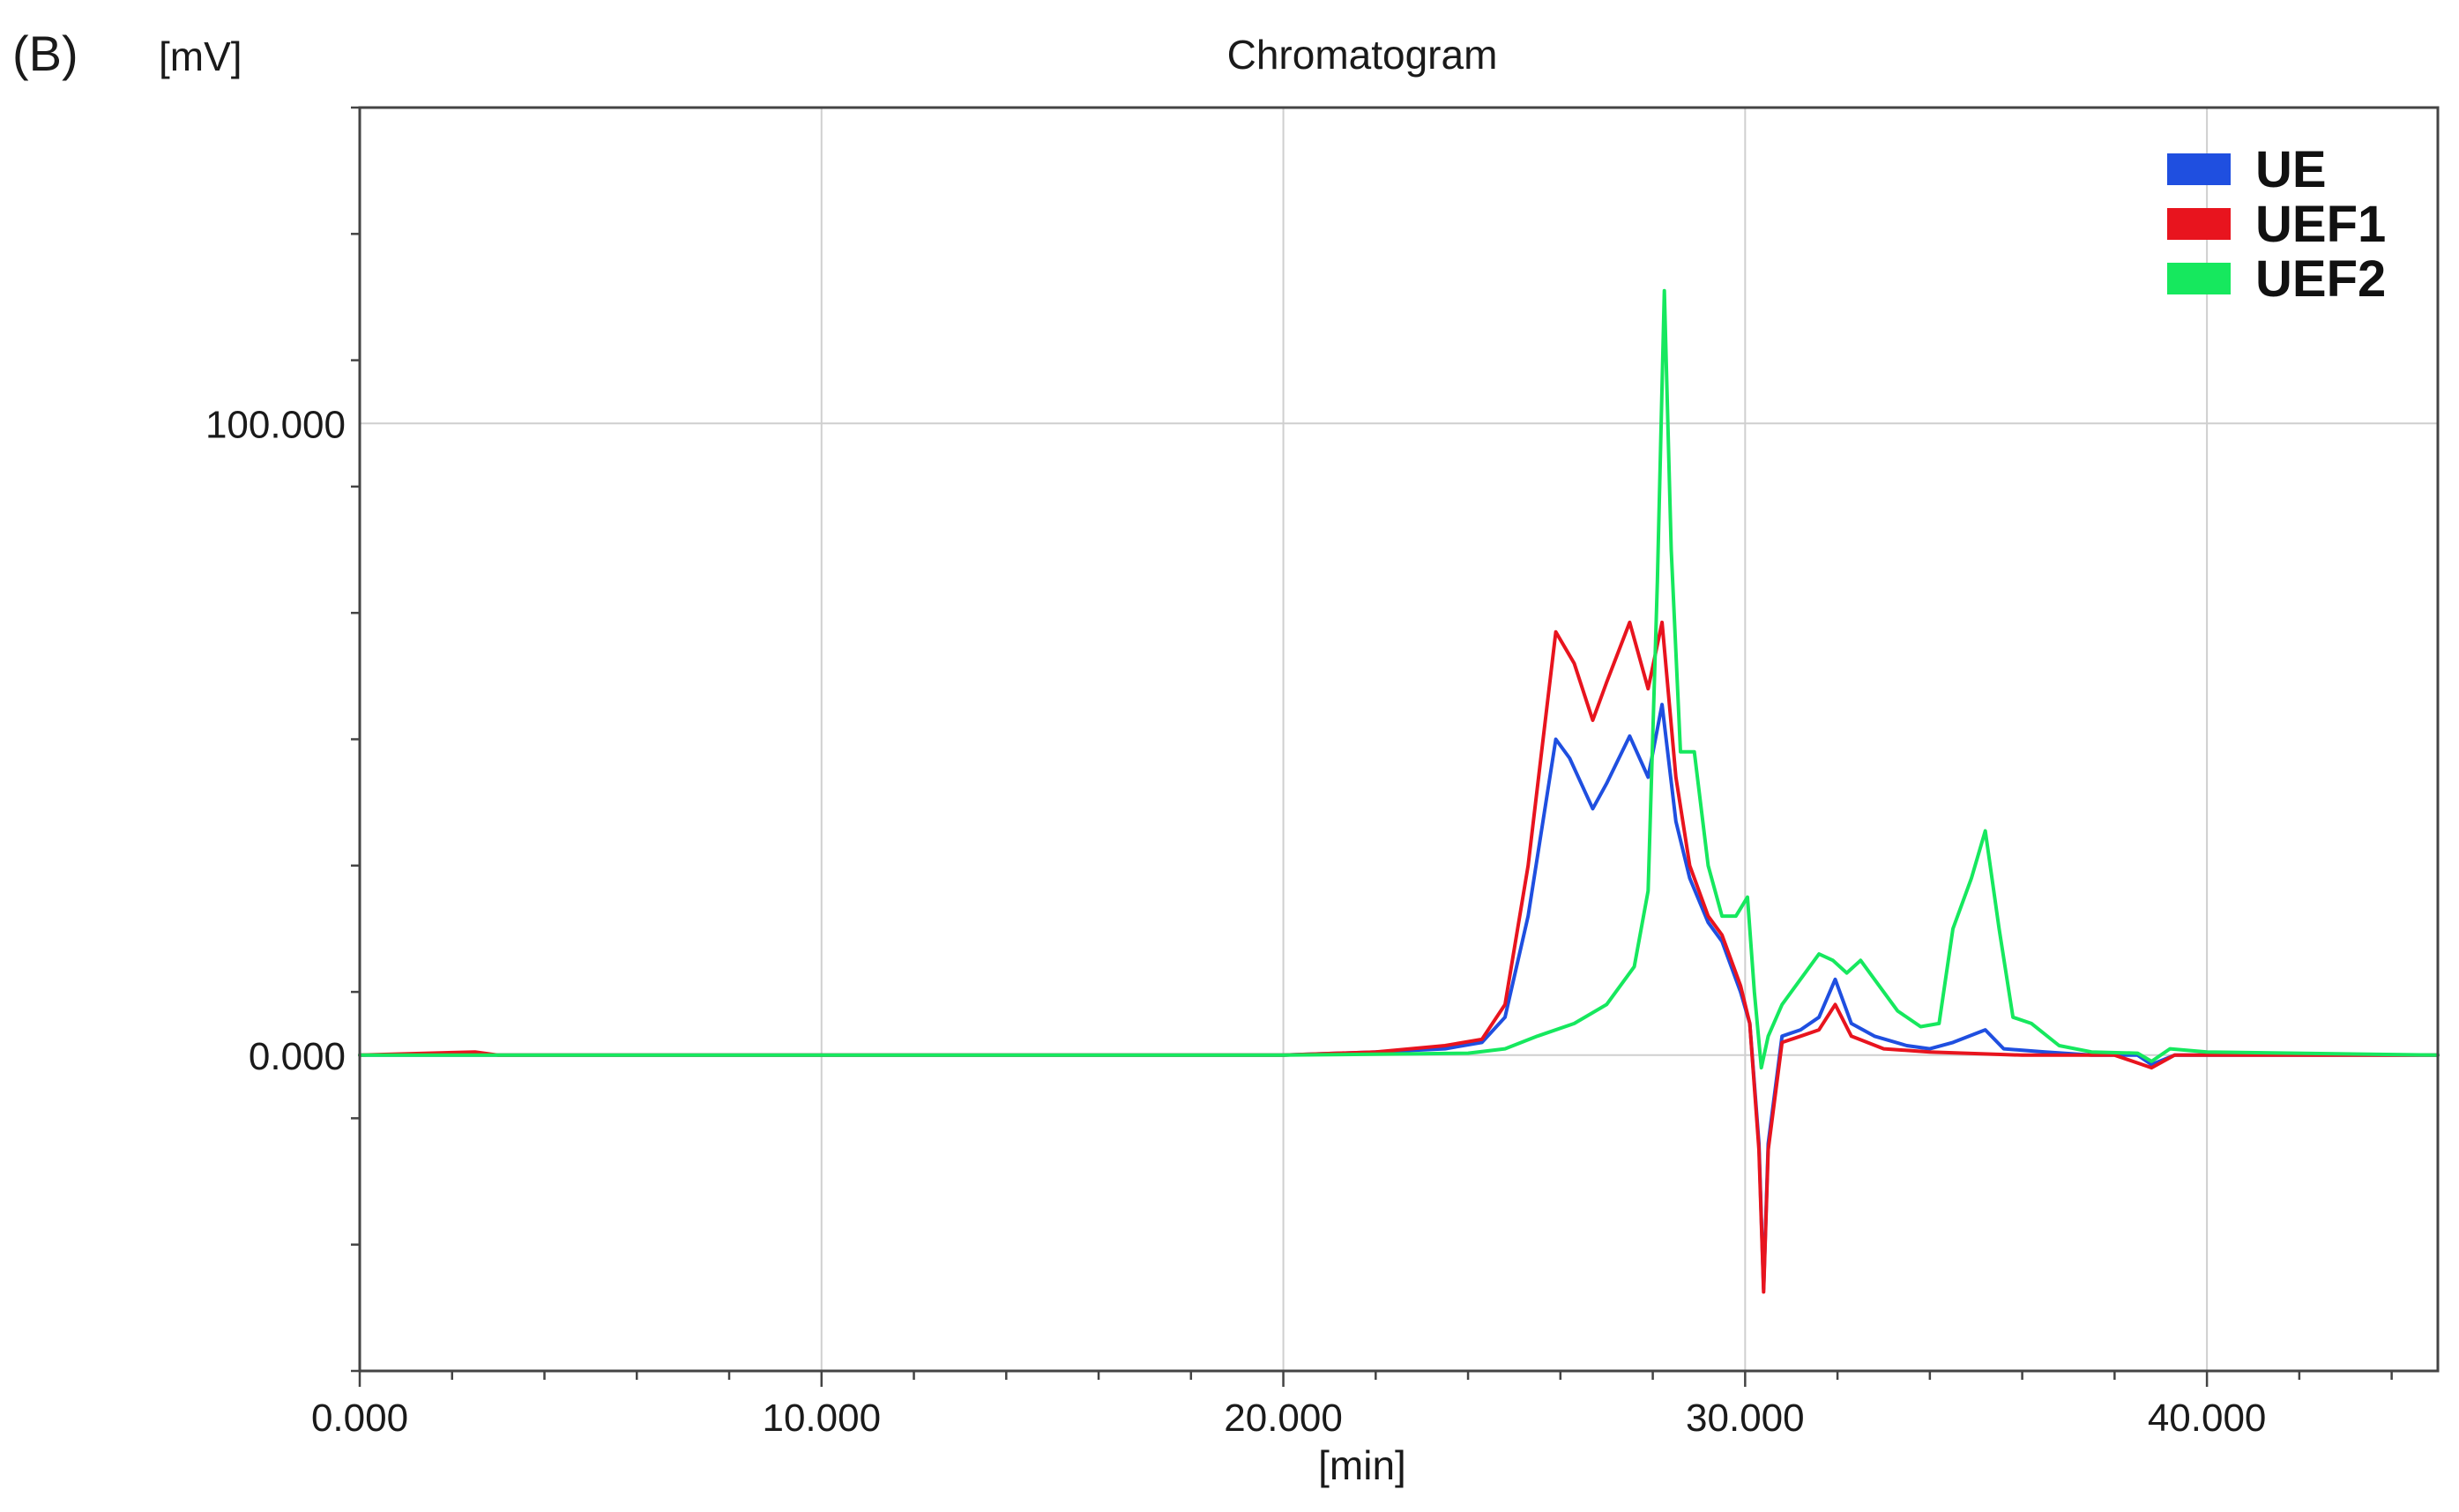 The height and width of the screenshot is (1512, 2459). What do you see at coordinates (1362, 55) in the screenshot?
I see `chart-title: Chromatogram` at bounding box center [1362, 55].